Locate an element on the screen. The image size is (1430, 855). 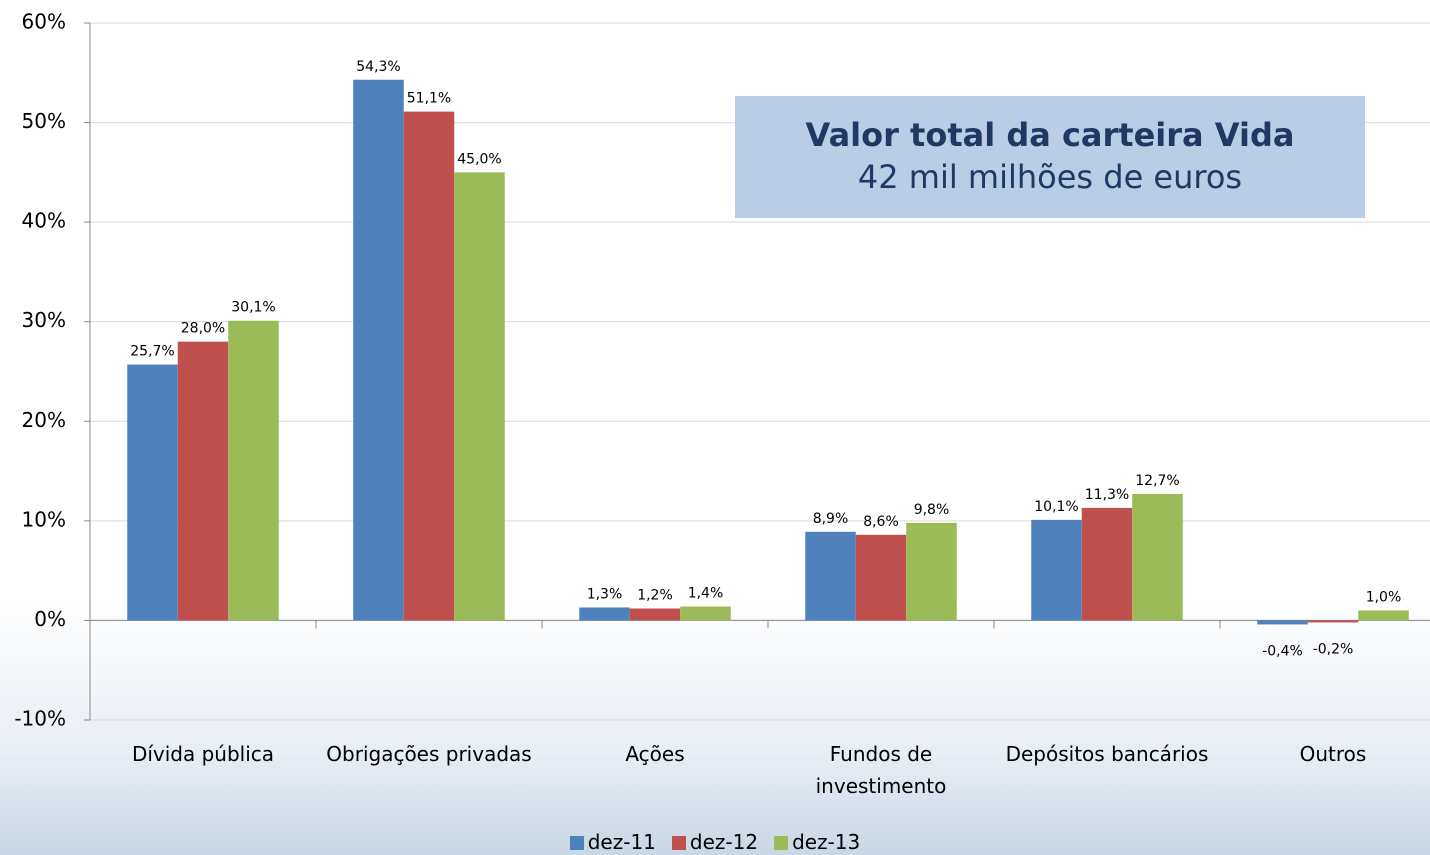
x-tick-label: Fundos de investimento is located at coordinates (881, 770).